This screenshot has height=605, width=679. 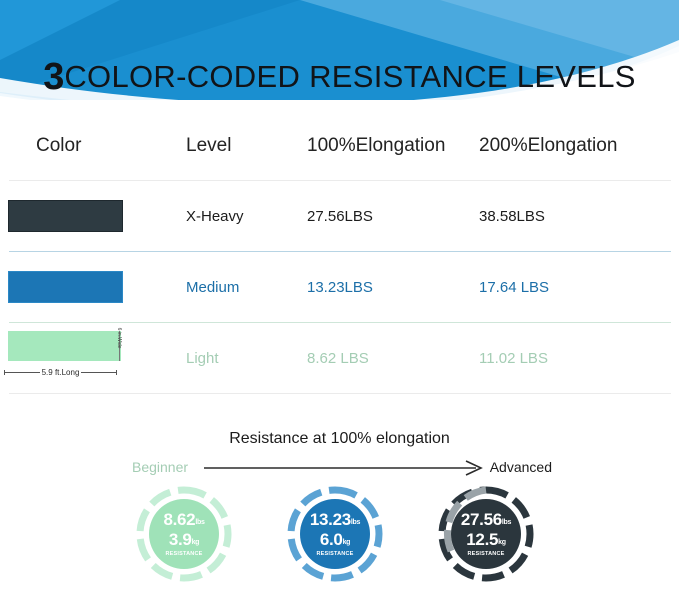 I want to click on arrow-right-icon, so click(x=343, y=468).